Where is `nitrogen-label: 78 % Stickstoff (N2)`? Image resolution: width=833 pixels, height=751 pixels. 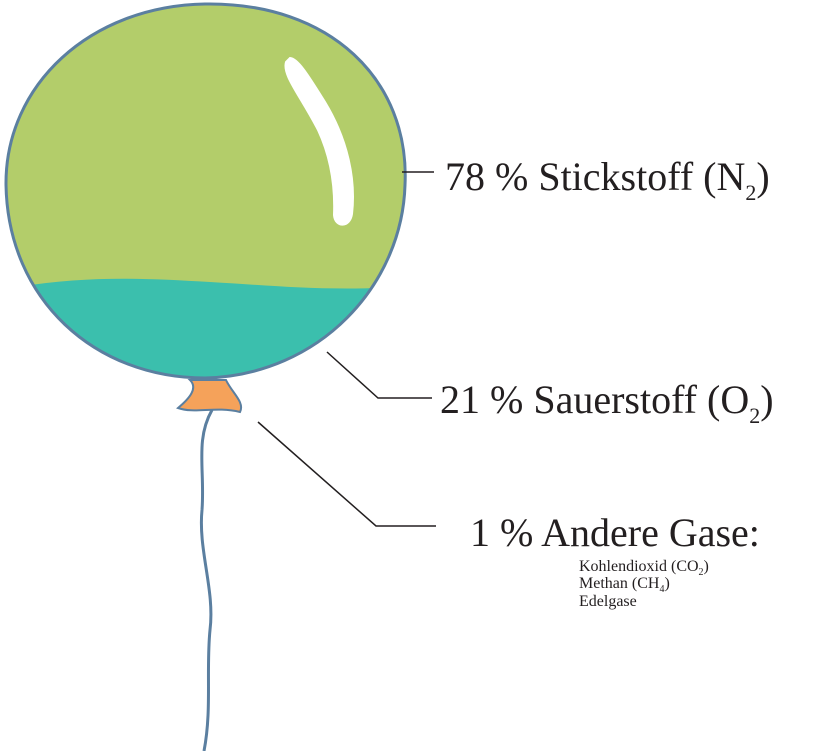 nitrogen-label: 78 % Stickstoff (N2) is located at coordinates (607, 179).